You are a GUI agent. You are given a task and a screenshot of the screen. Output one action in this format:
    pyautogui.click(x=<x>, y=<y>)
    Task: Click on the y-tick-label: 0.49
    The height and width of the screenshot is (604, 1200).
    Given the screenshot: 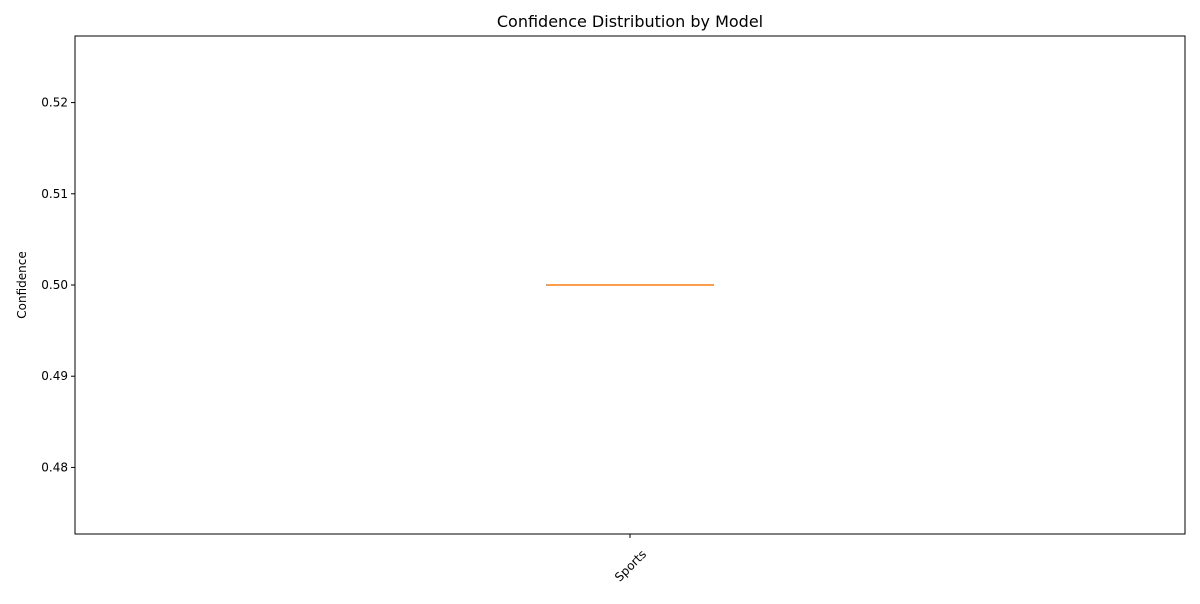 What is the action you would take?
    pyautogui.click(x=54, y=376)
    